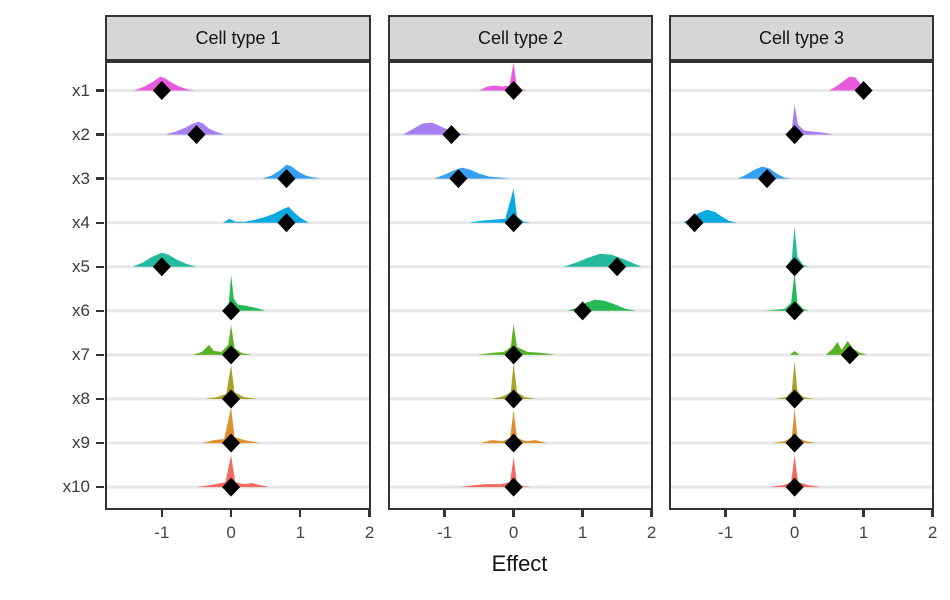 The image size is (950, 600). I want to click on facet-strip-label: Cell type 3, so click(801, 37).